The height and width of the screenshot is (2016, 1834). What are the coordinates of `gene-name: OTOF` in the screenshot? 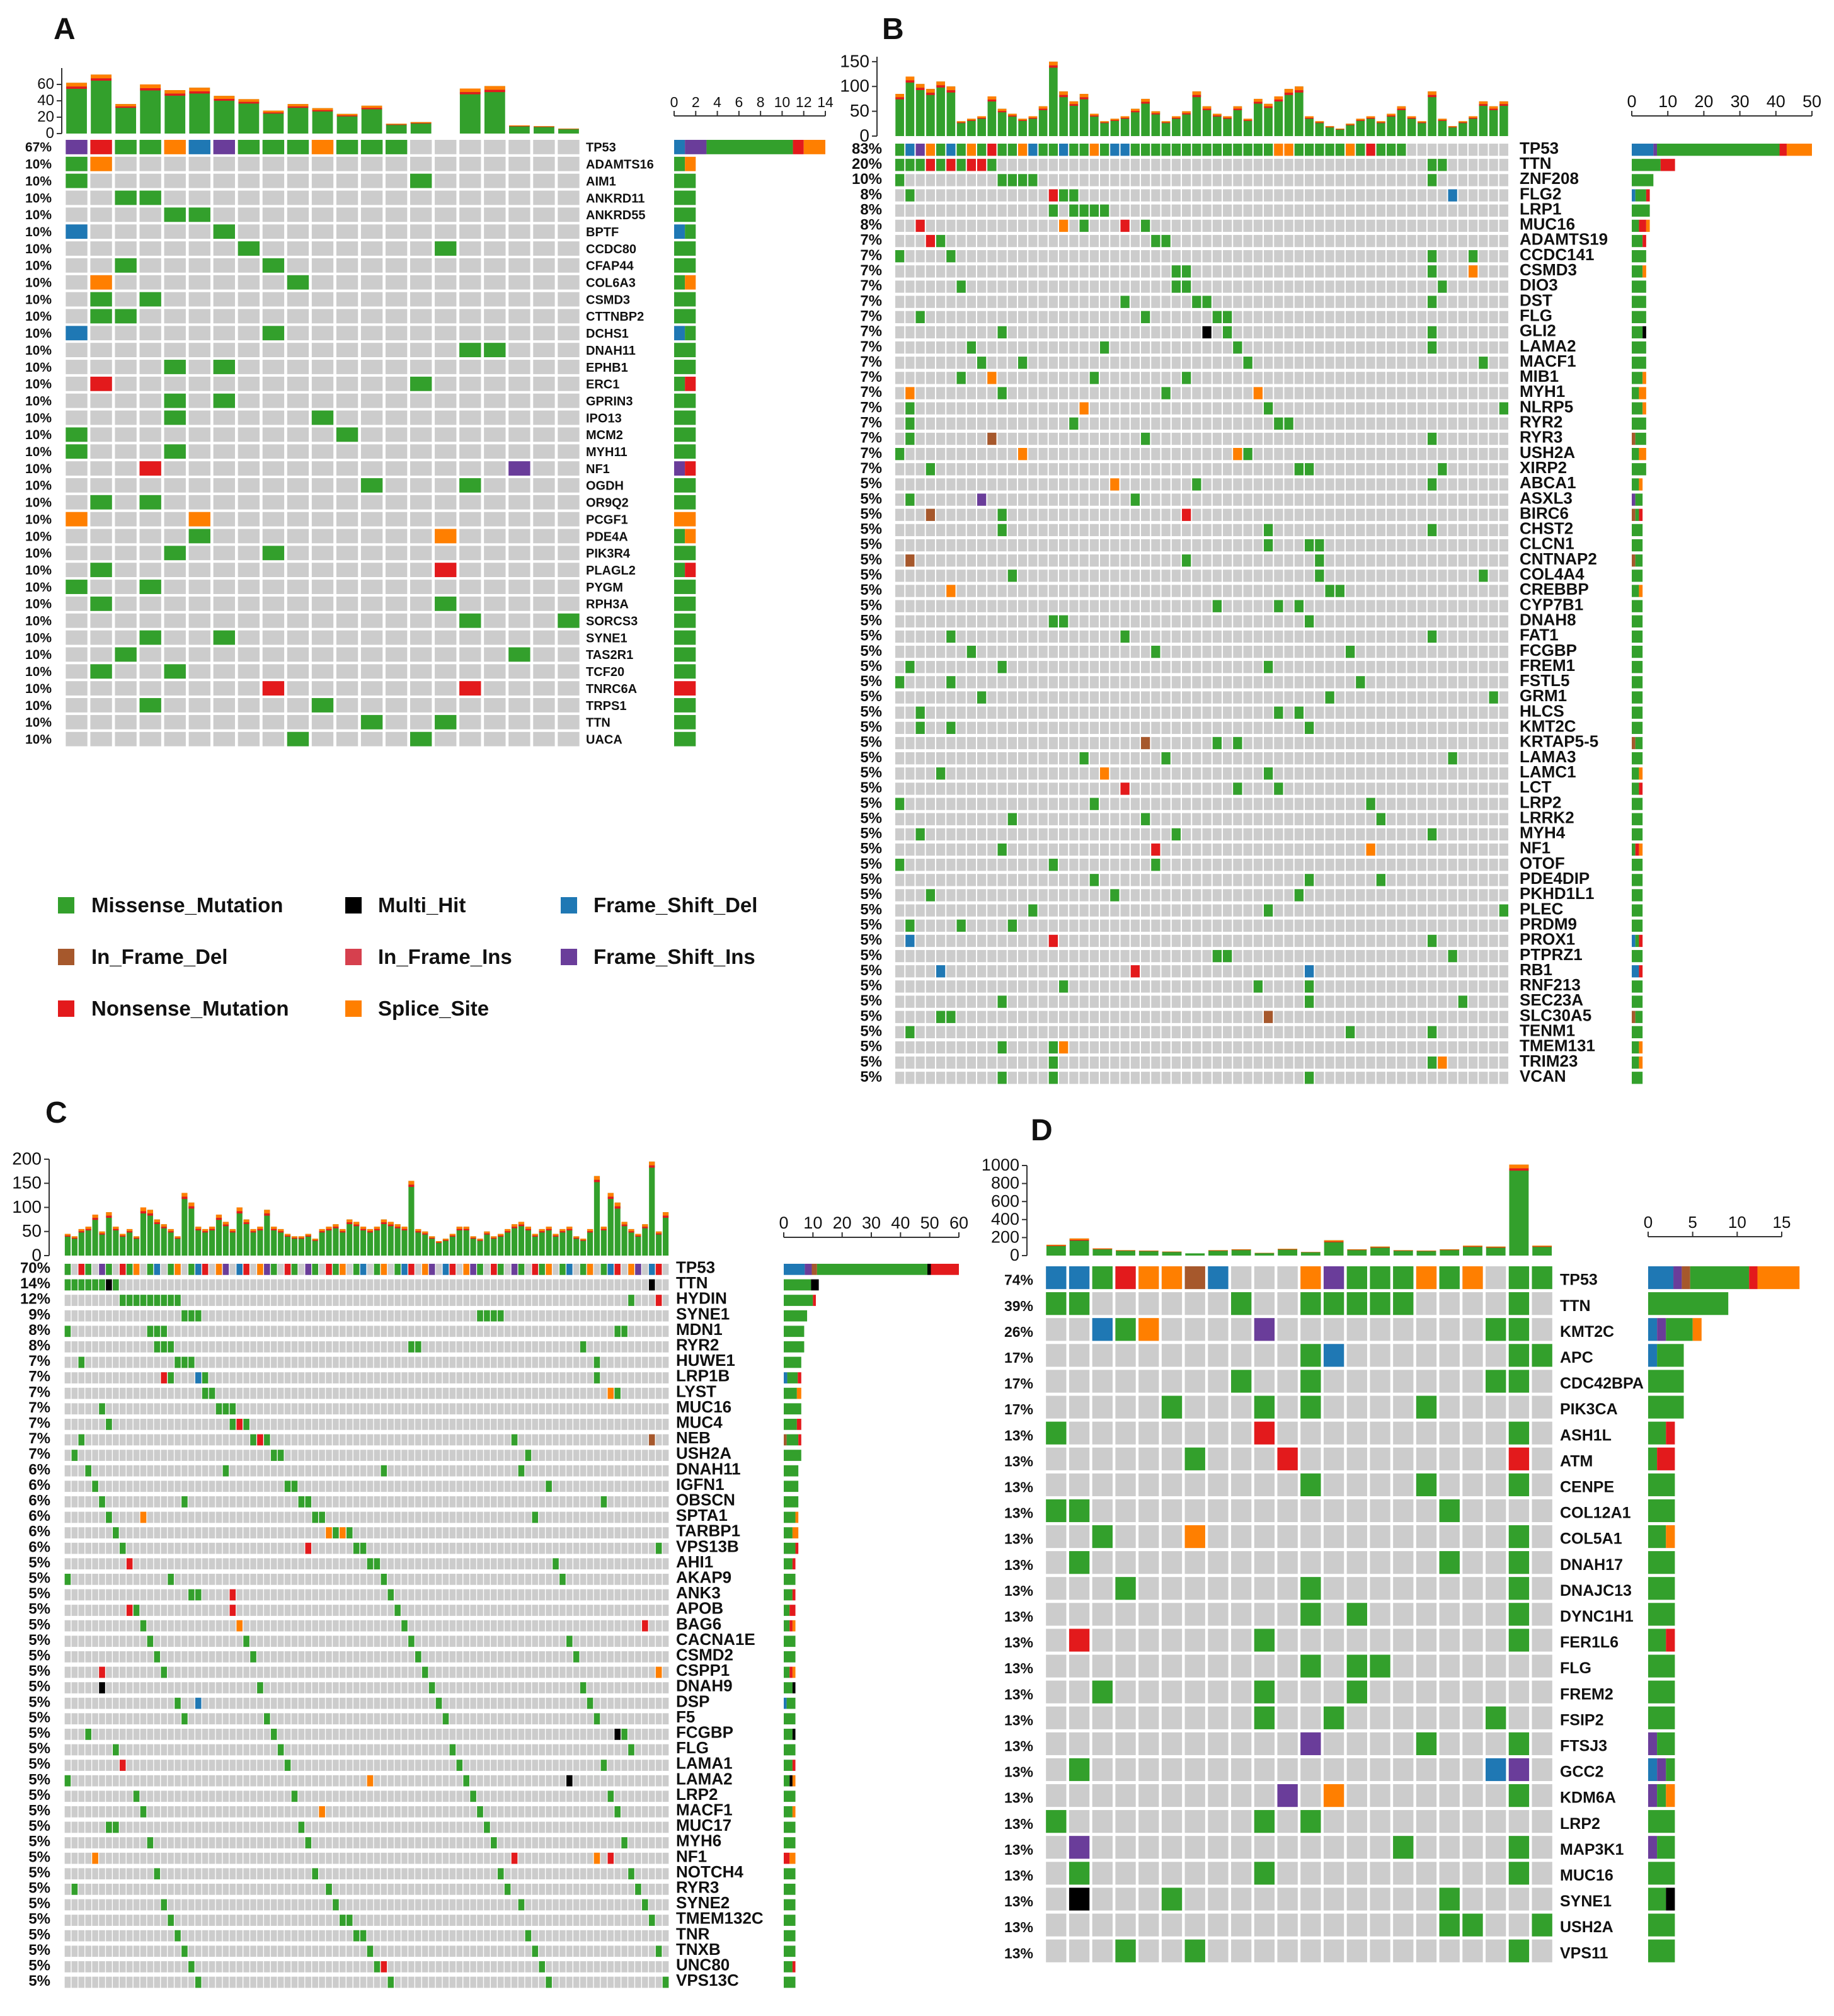 It's located at (1542, 863).